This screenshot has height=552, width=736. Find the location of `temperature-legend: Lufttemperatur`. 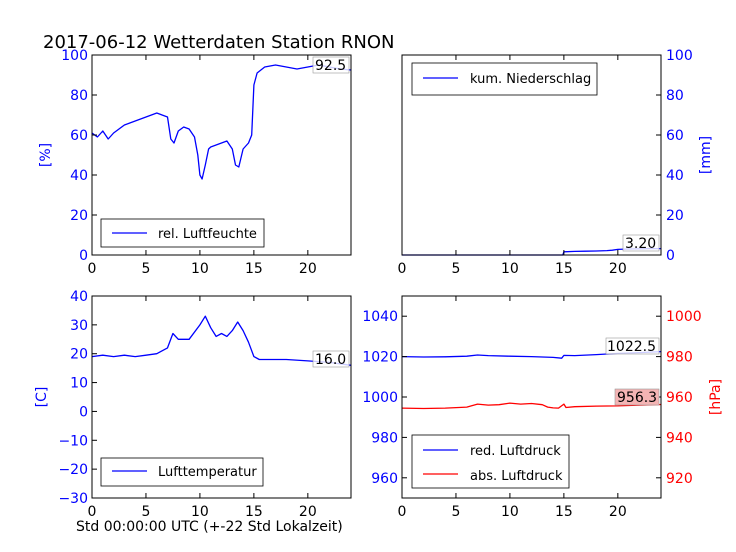

temperature-legend: Lufttemperatur is located at coordinates (182, 472).